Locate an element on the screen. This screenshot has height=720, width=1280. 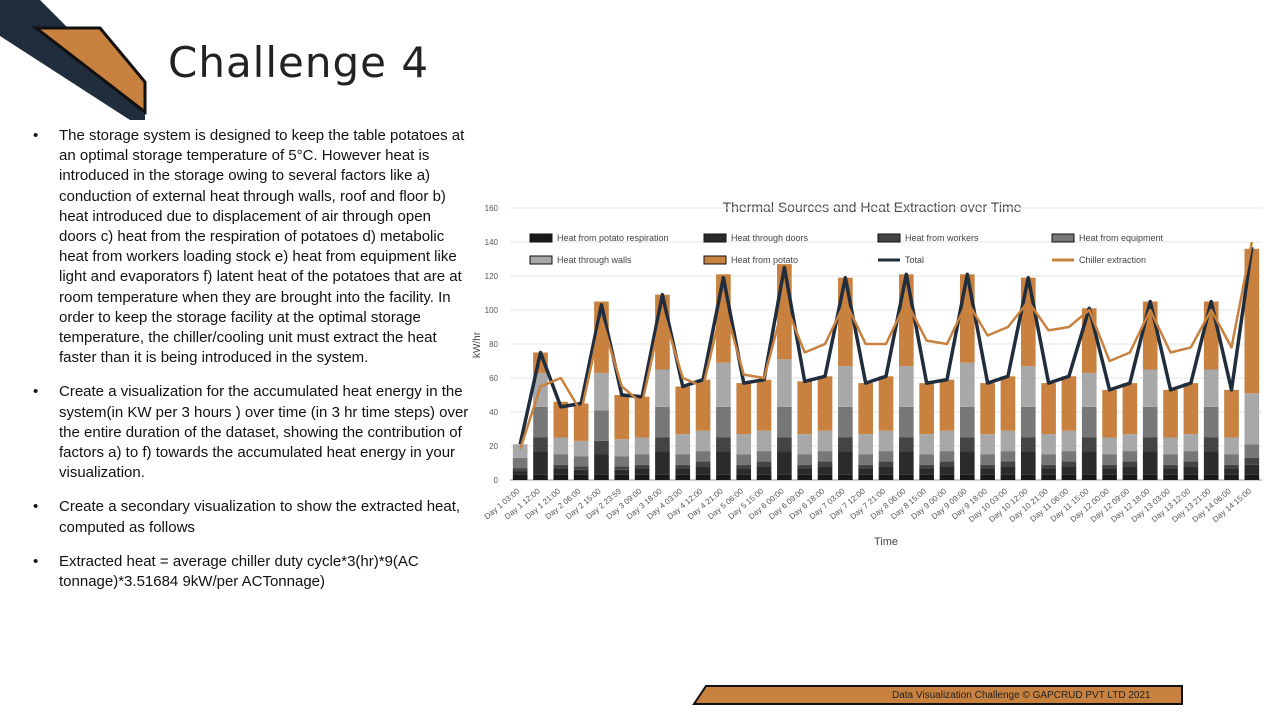
corner-decoration is located at coordinates (73, 60).